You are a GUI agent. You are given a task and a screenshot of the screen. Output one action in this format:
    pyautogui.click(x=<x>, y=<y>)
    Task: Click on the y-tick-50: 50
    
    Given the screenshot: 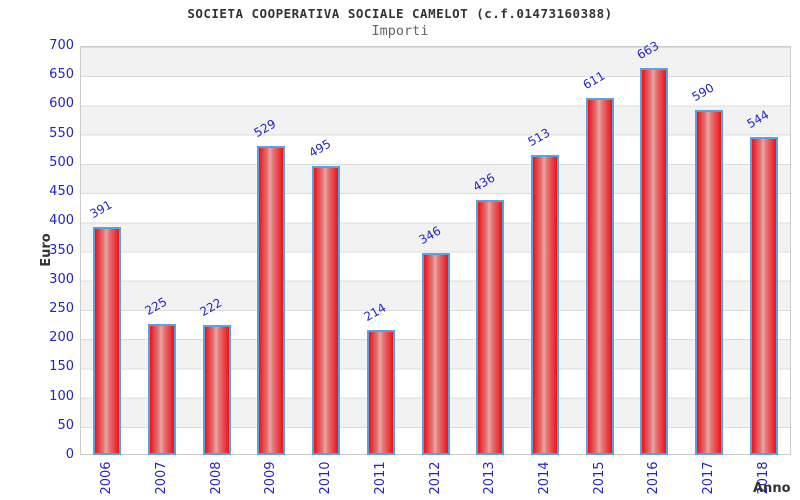 What is the action you would take?
    pyautogui.click(x=65, y=425)
    